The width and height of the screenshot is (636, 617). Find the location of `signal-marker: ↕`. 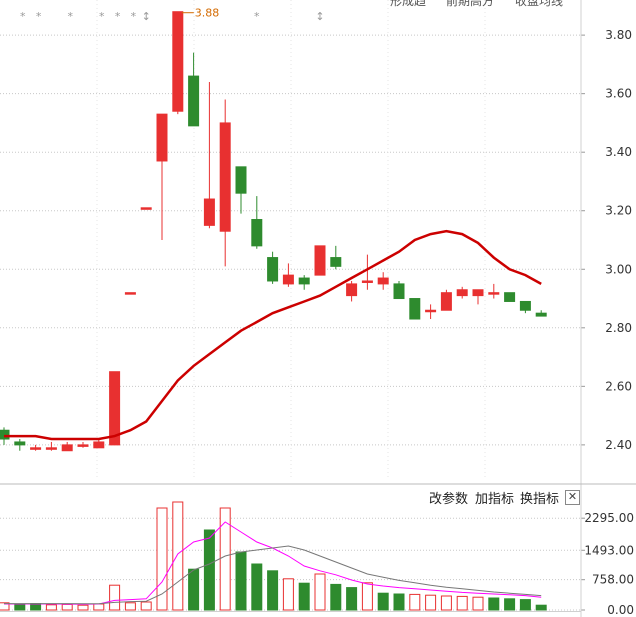

signal-marker: ↕ is located at coordinates (319, 16).